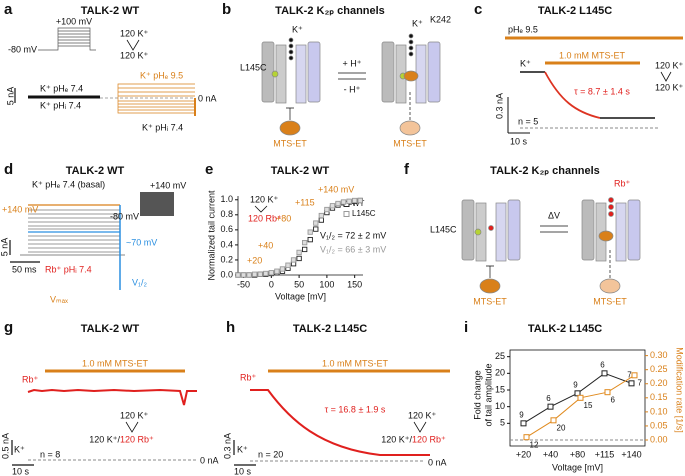 The image size is (685, 476). What do you see at coordinates (466, 327) in the screenshot?
I see `panel-letter: i` at bounding box center [466, 327].